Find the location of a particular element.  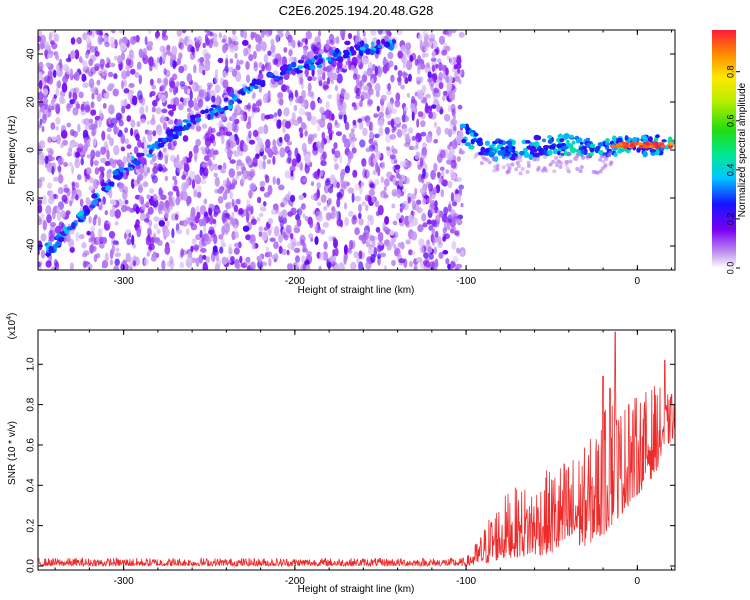

y-tick-label: 1.0 is located at coordinates (31, 364).